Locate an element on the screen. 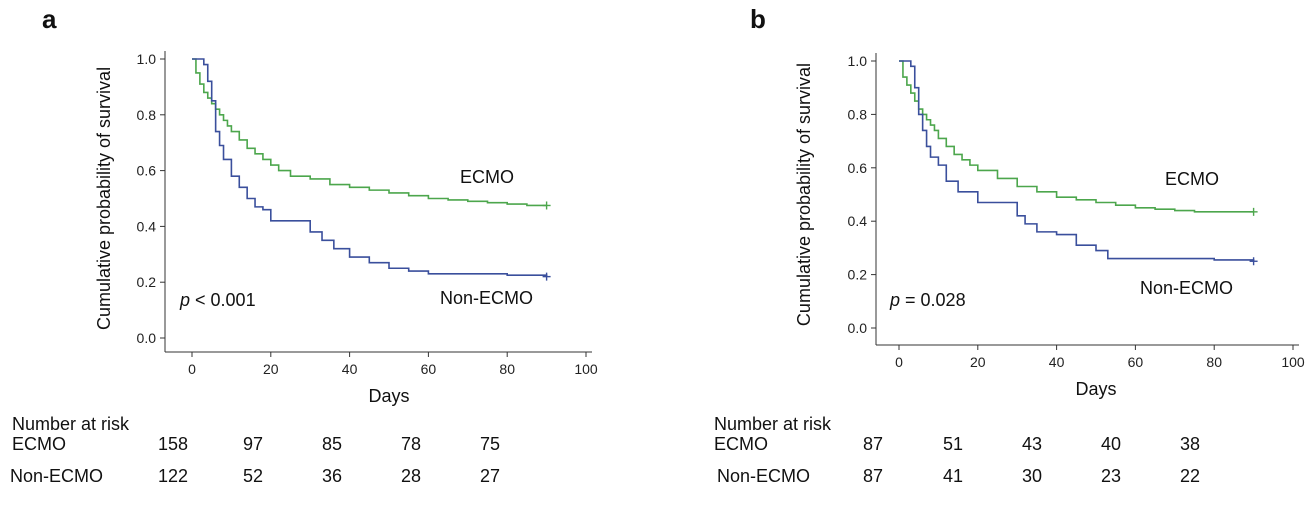  p-value: = 0.028 is located at coordinates (933, 300).